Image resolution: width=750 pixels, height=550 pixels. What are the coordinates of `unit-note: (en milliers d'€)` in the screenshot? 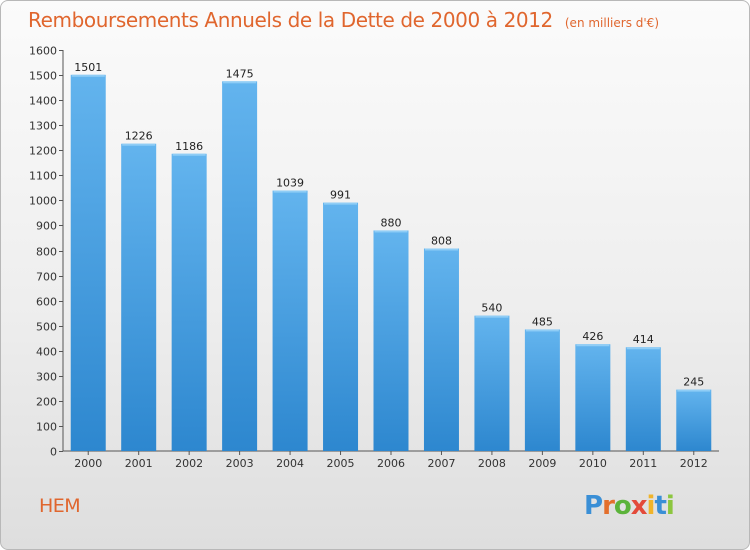 It's located at (611, 23).